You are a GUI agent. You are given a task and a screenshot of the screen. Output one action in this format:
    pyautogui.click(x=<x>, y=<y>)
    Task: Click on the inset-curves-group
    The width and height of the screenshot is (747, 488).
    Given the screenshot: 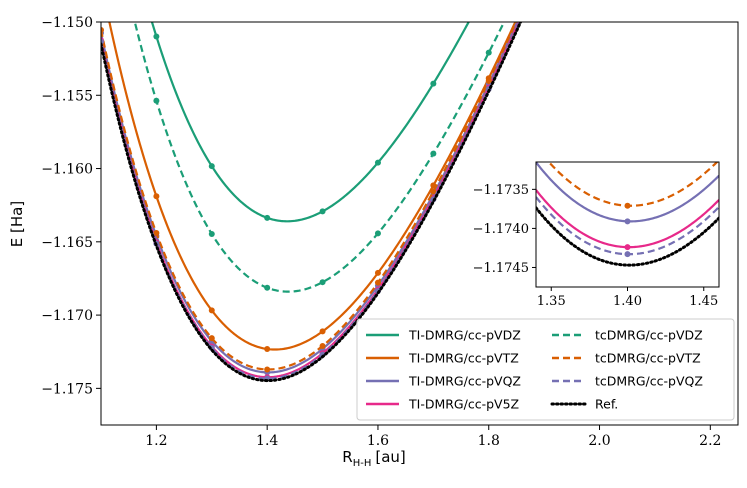 What is the action you would take?
    pyautogui.click(x=627, y=214)
    